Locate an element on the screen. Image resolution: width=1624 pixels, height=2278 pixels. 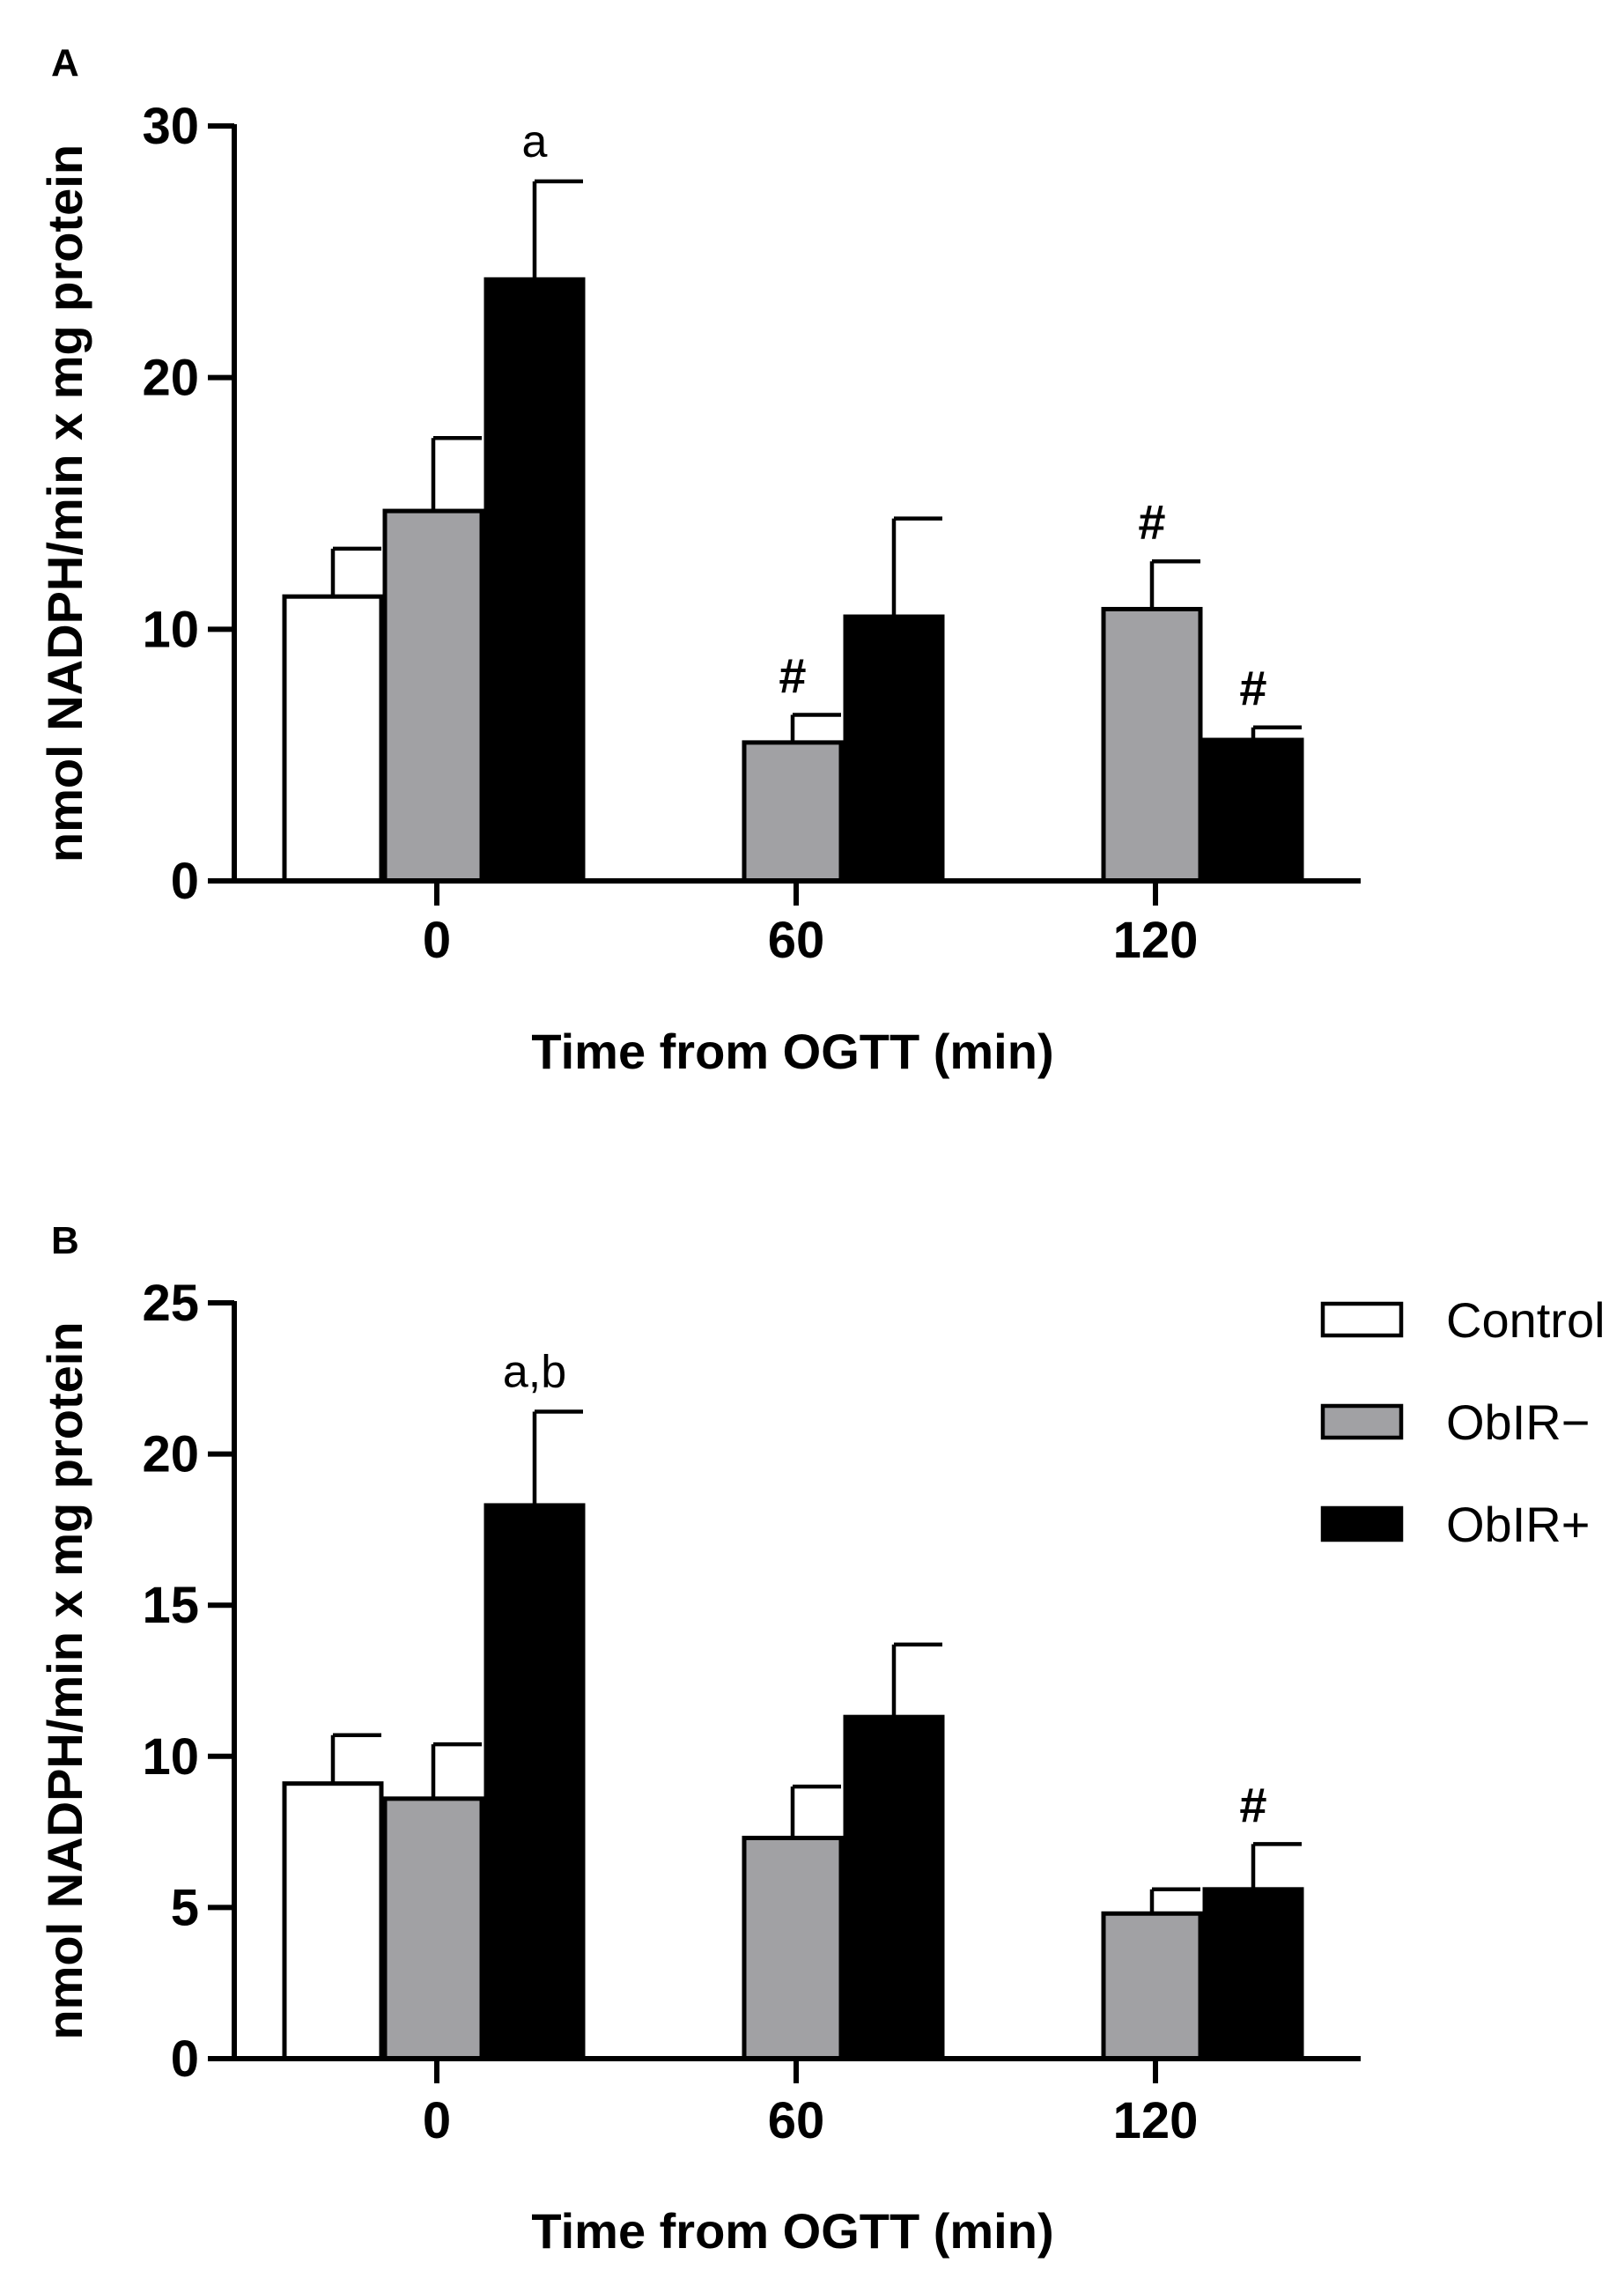
legend-label: ObIR− is located at coordinates (1518, 1422).